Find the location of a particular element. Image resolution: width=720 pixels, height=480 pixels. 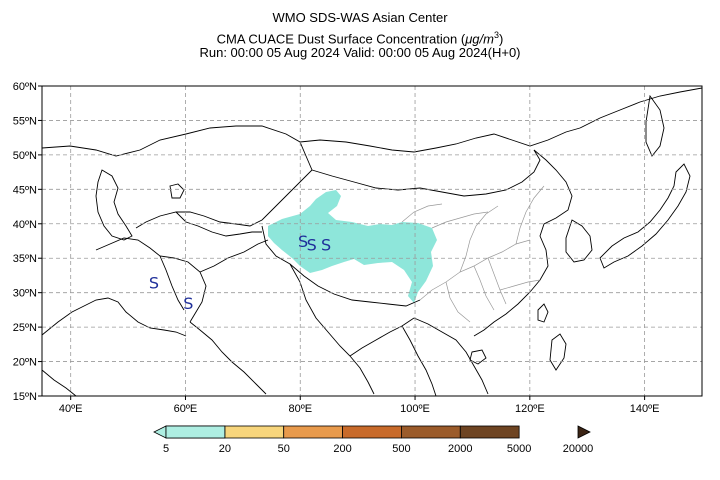

colorbar-min-arrow is located at coordinates (160, 432).